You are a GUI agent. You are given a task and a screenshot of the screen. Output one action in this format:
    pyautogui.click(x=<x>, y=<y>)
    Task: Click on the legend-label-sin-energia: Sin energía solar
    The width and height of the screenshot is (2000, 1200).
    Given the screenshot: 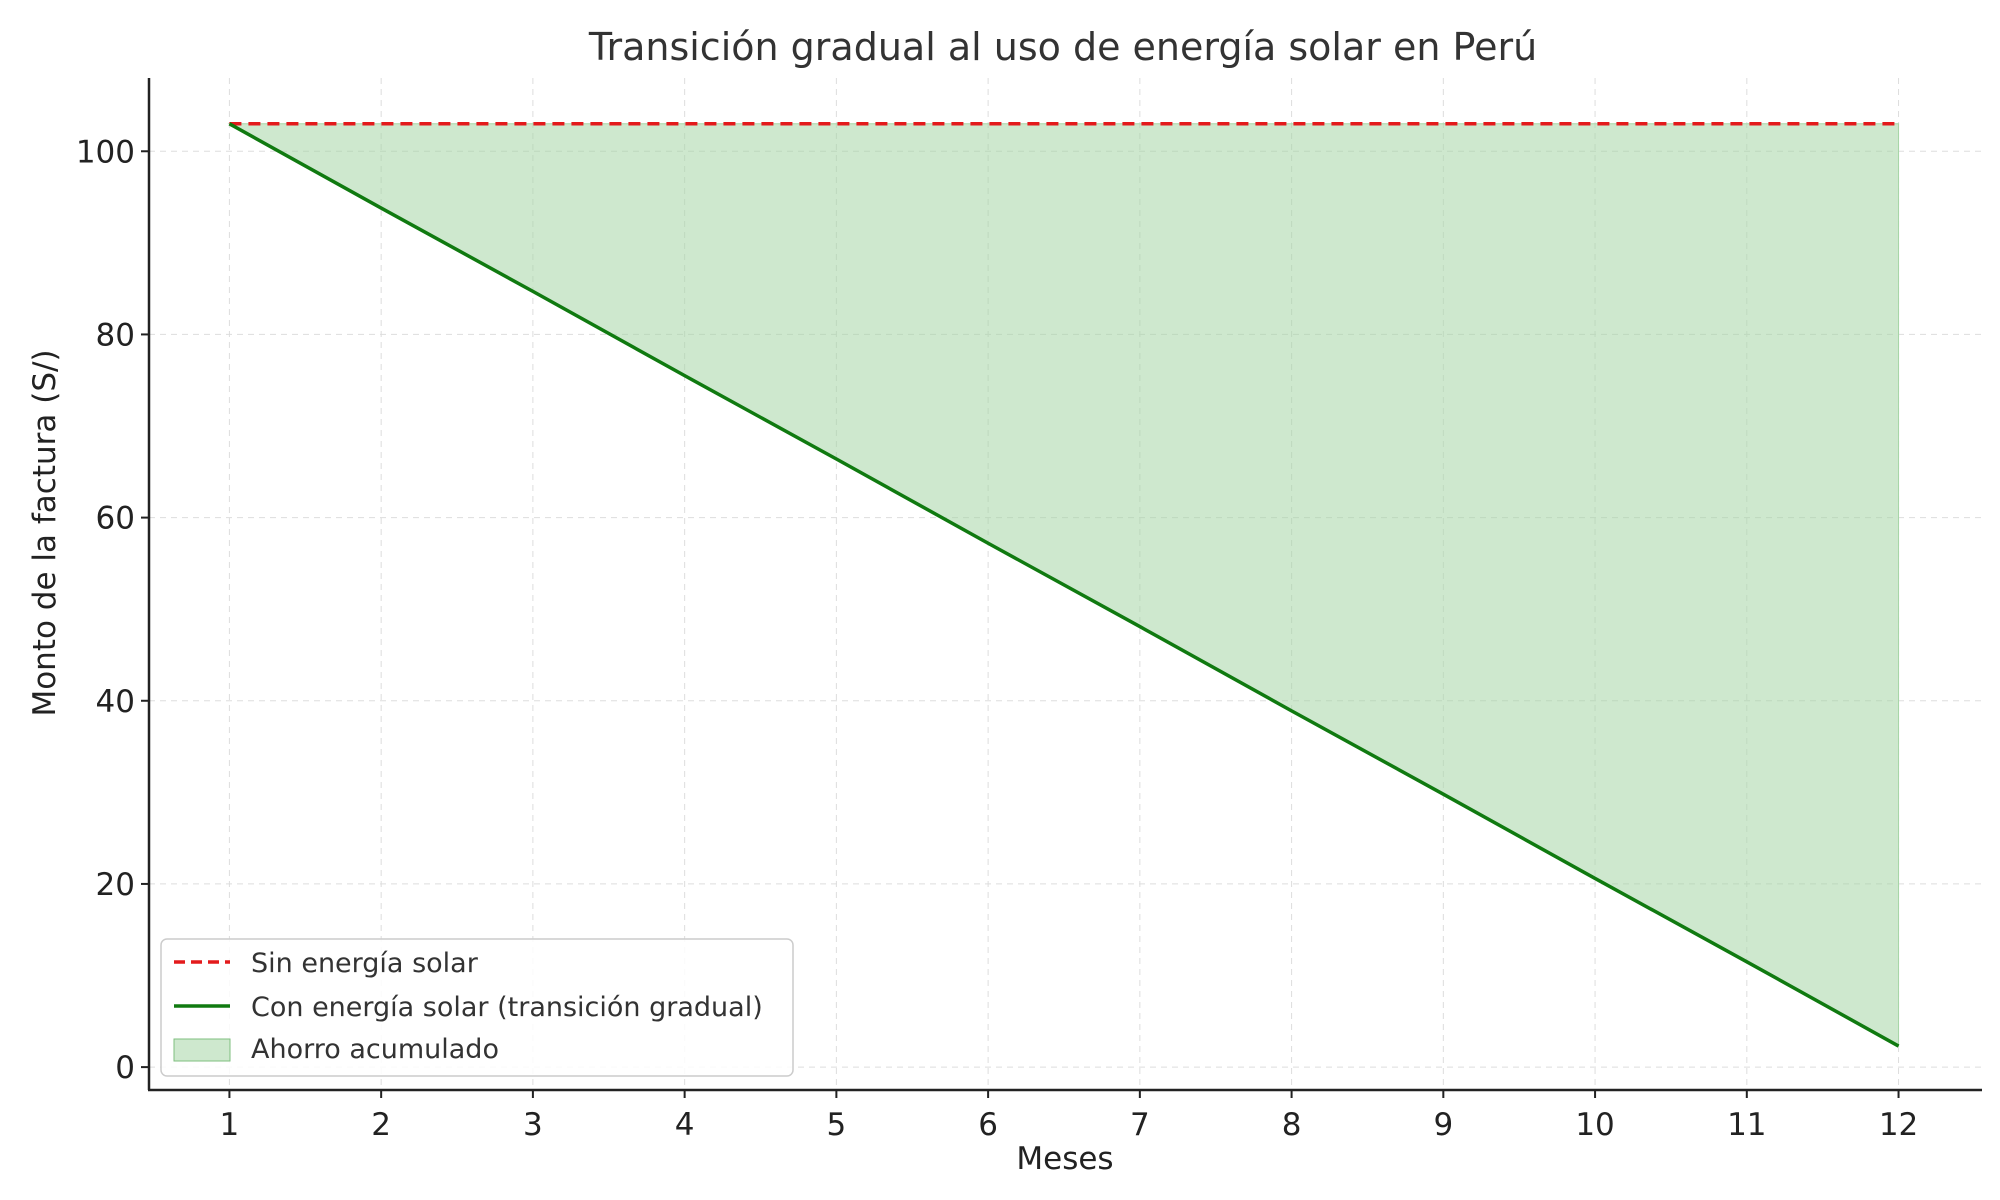 What is the action you would take?
    pyautogui.click(x=365, y=963)
    